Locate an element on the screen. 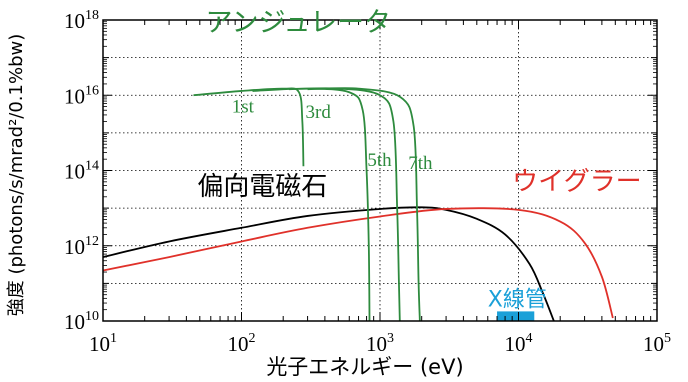 This screenshot has width=688, height=382. series-undulator-5th is located at coordinates (344, 204).